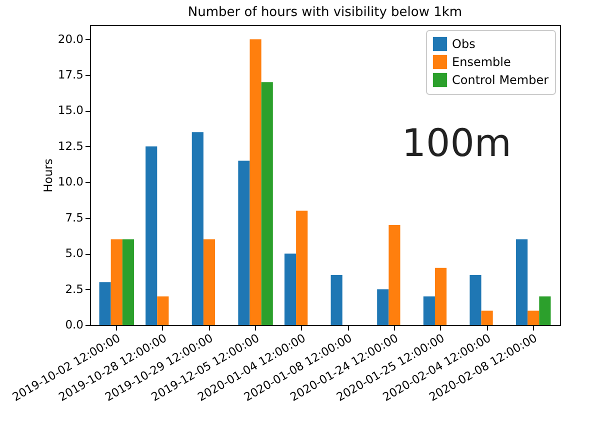 The image size is (590, 421). Describe the element at coordinates (464, 44) in the screenshot. I see `legend-label: Obs` at that location.